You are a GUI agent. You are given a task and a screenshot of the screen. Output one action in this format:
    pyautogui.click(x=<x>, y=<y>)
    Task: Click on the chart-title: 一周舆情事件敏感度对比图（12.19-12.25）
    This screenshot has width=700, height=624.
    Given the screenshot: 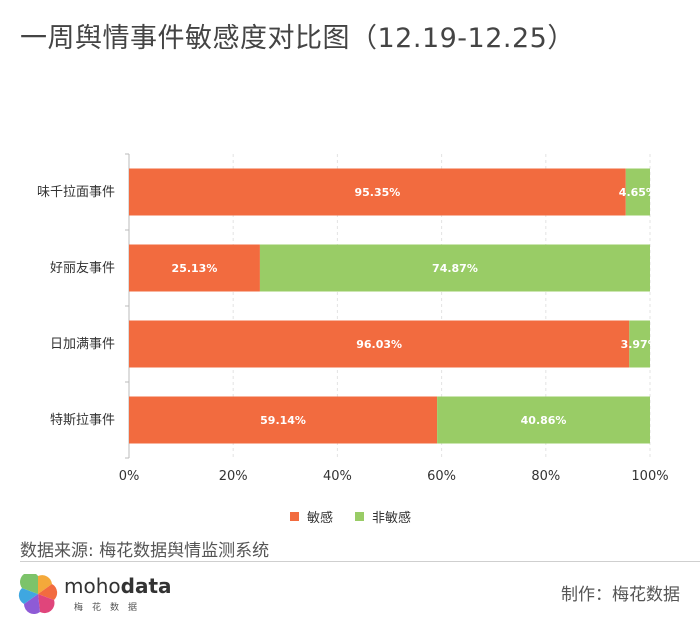 What is the action you would take?
    pyautogui.click(x=297, y=38)
    